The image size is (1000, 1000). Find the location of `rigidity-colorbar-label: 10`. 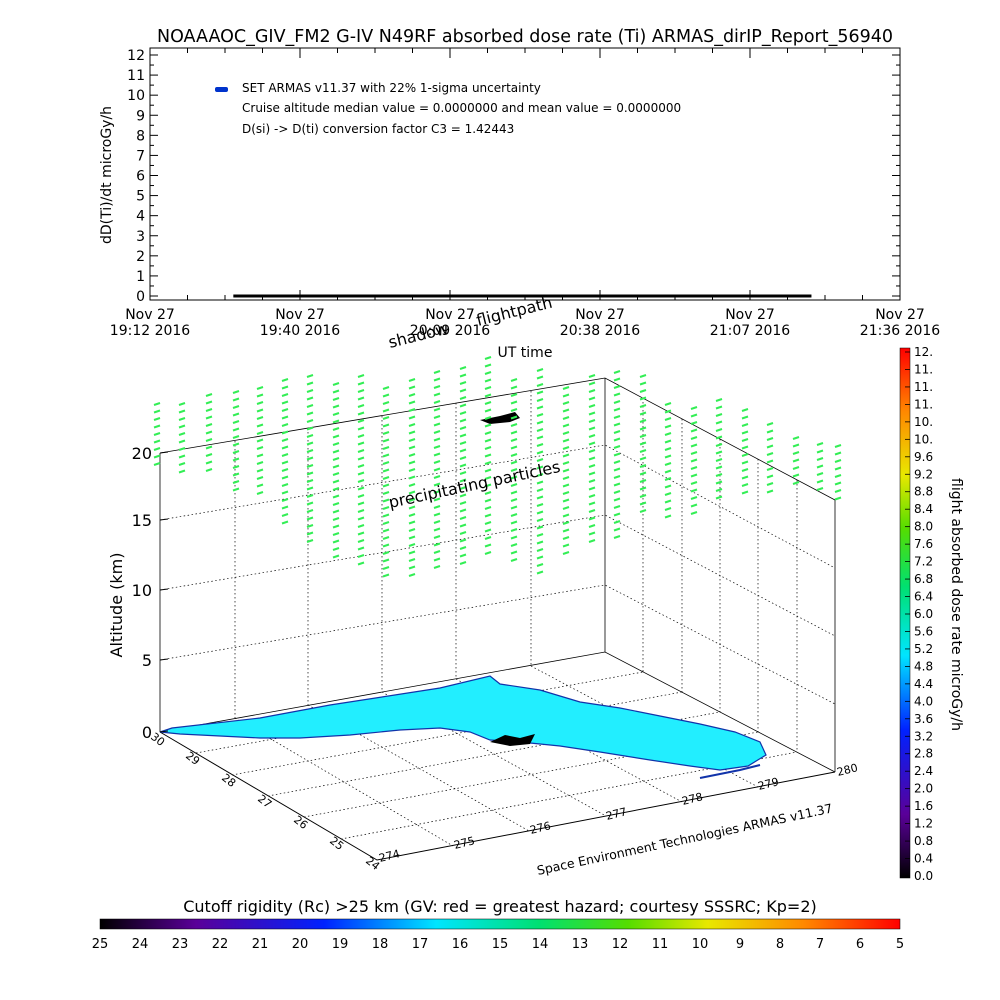

rigidity-colorbar-label: 10 is located at coordinates (700, 944).